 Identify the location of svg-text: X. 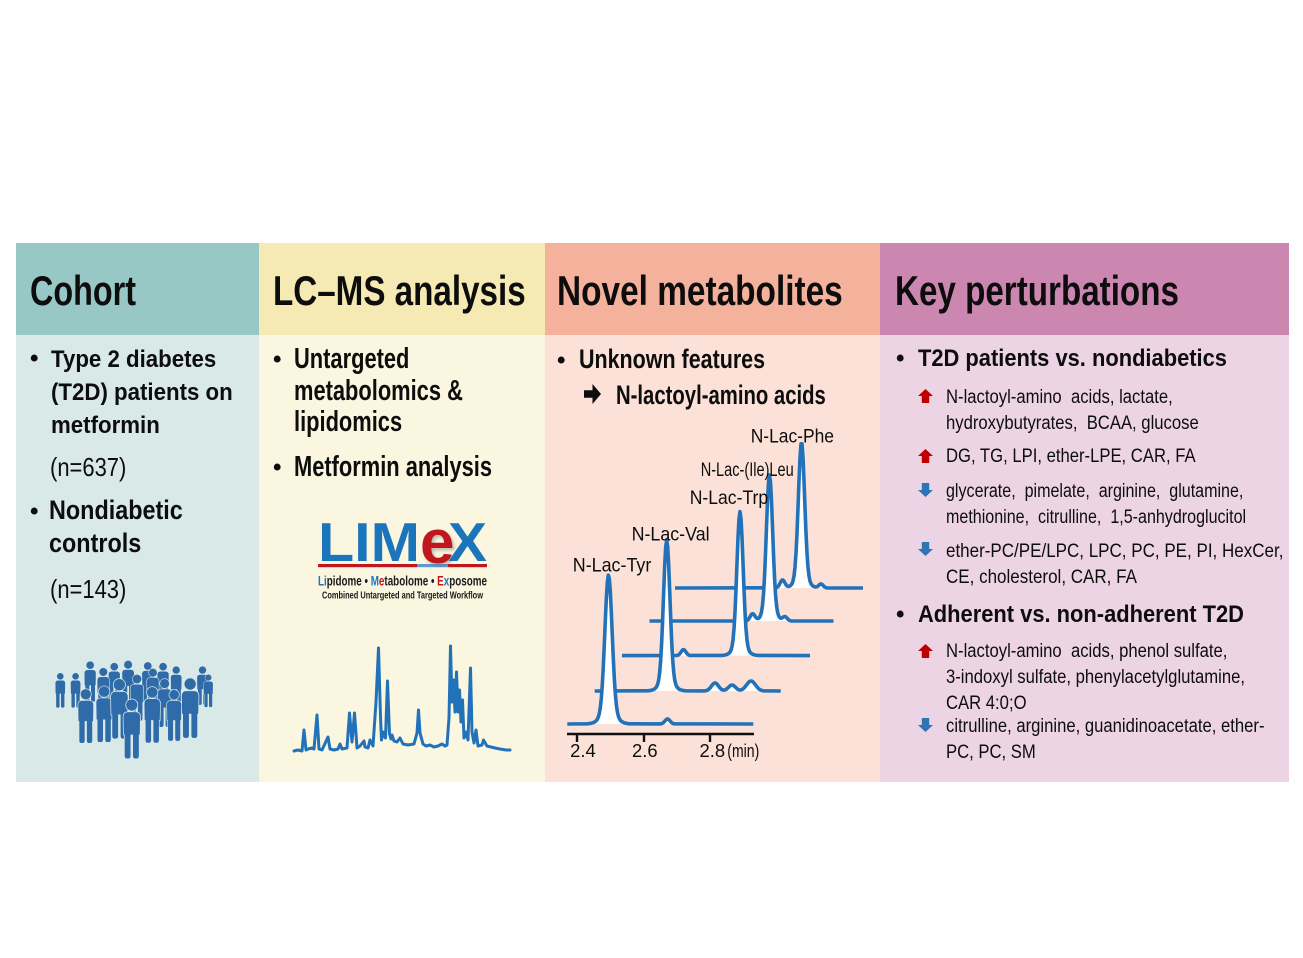
(467, 542).